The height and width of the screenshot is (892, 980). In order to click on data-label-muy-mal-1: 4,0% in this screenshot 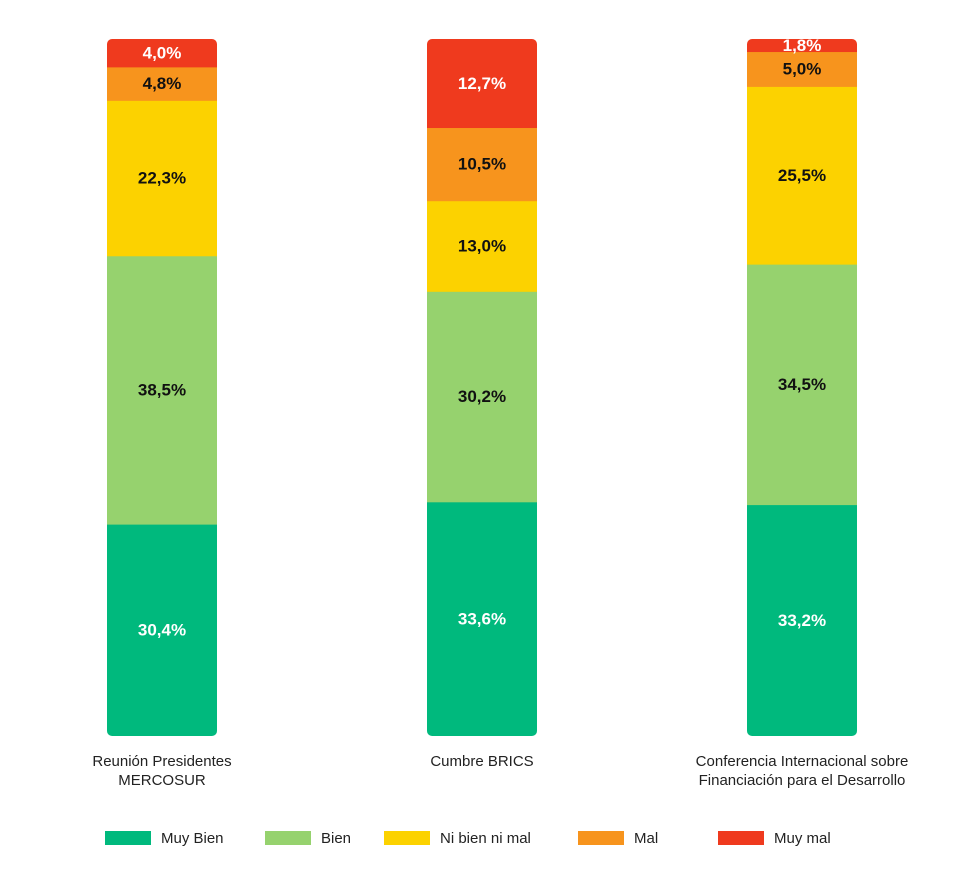, I will do `click(162, 52)`.